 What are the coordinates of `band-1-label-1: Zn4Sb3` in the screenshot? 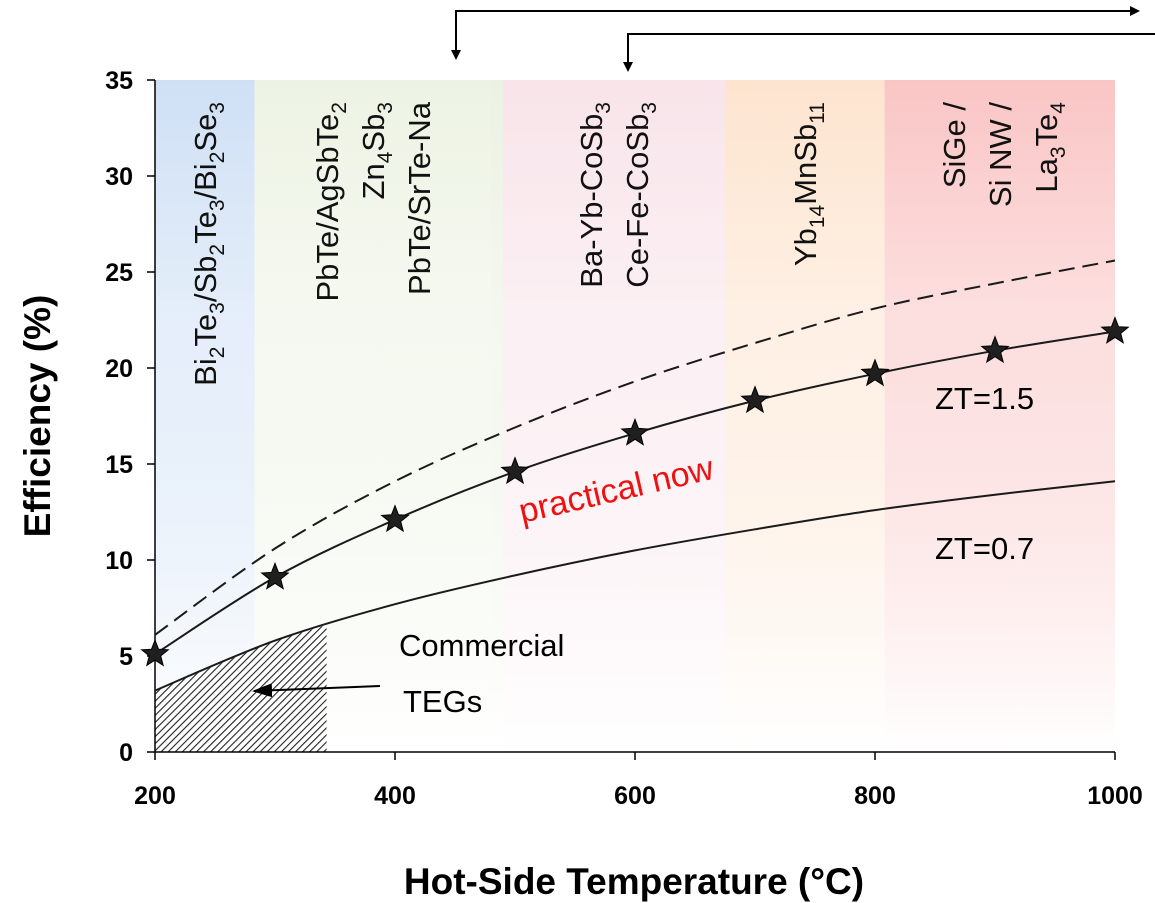 It's located at (376, 150).